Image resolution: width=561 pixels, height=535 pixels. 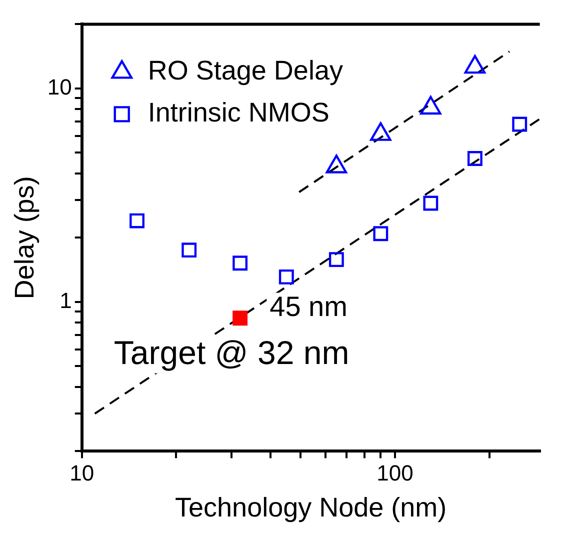 I want to click on annotation: Target @ 32 nm, so click(x=232, y=353).